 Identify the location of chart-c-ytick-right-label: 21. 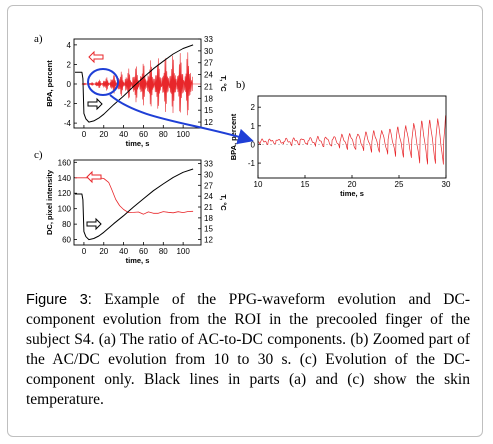
(208, 207).